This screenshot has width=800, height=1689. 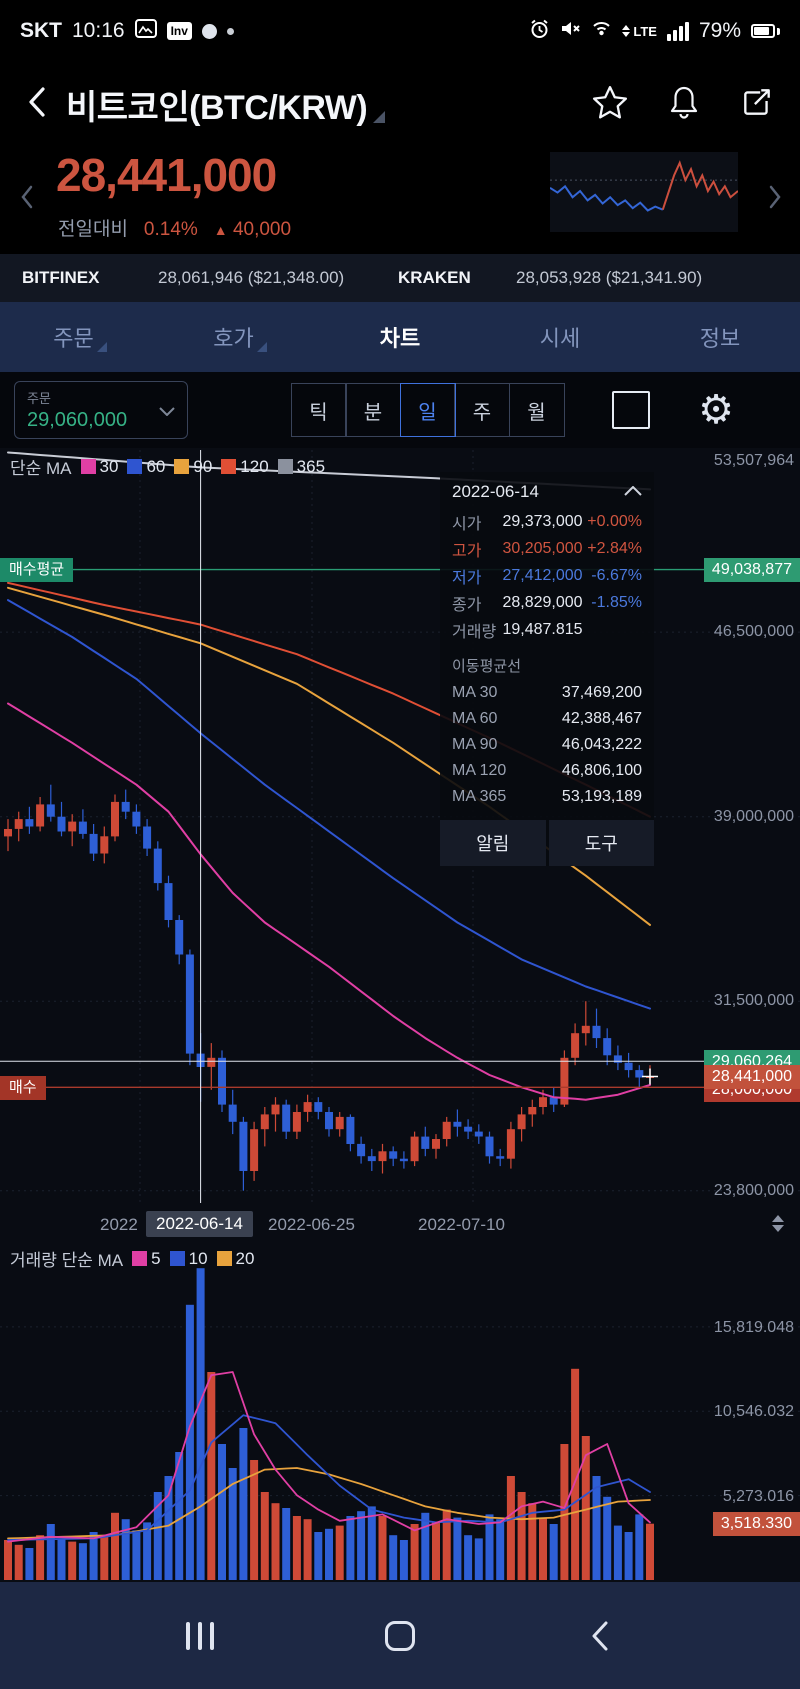 I want to click on chart-toolbar: 주문 29,060,000 틱 분 일 주 월 ⚙, so click(x=400, y=410).